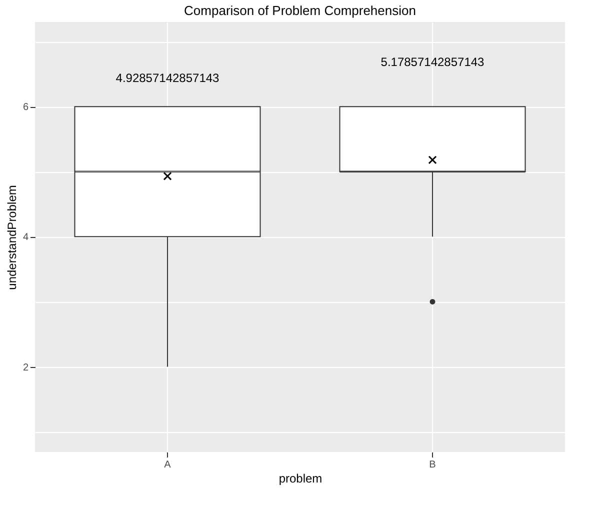  What do you see at coordinates (300, 479) in the screenshot?
I see `x-axis-title: problem` at bounding box center [300, 479].